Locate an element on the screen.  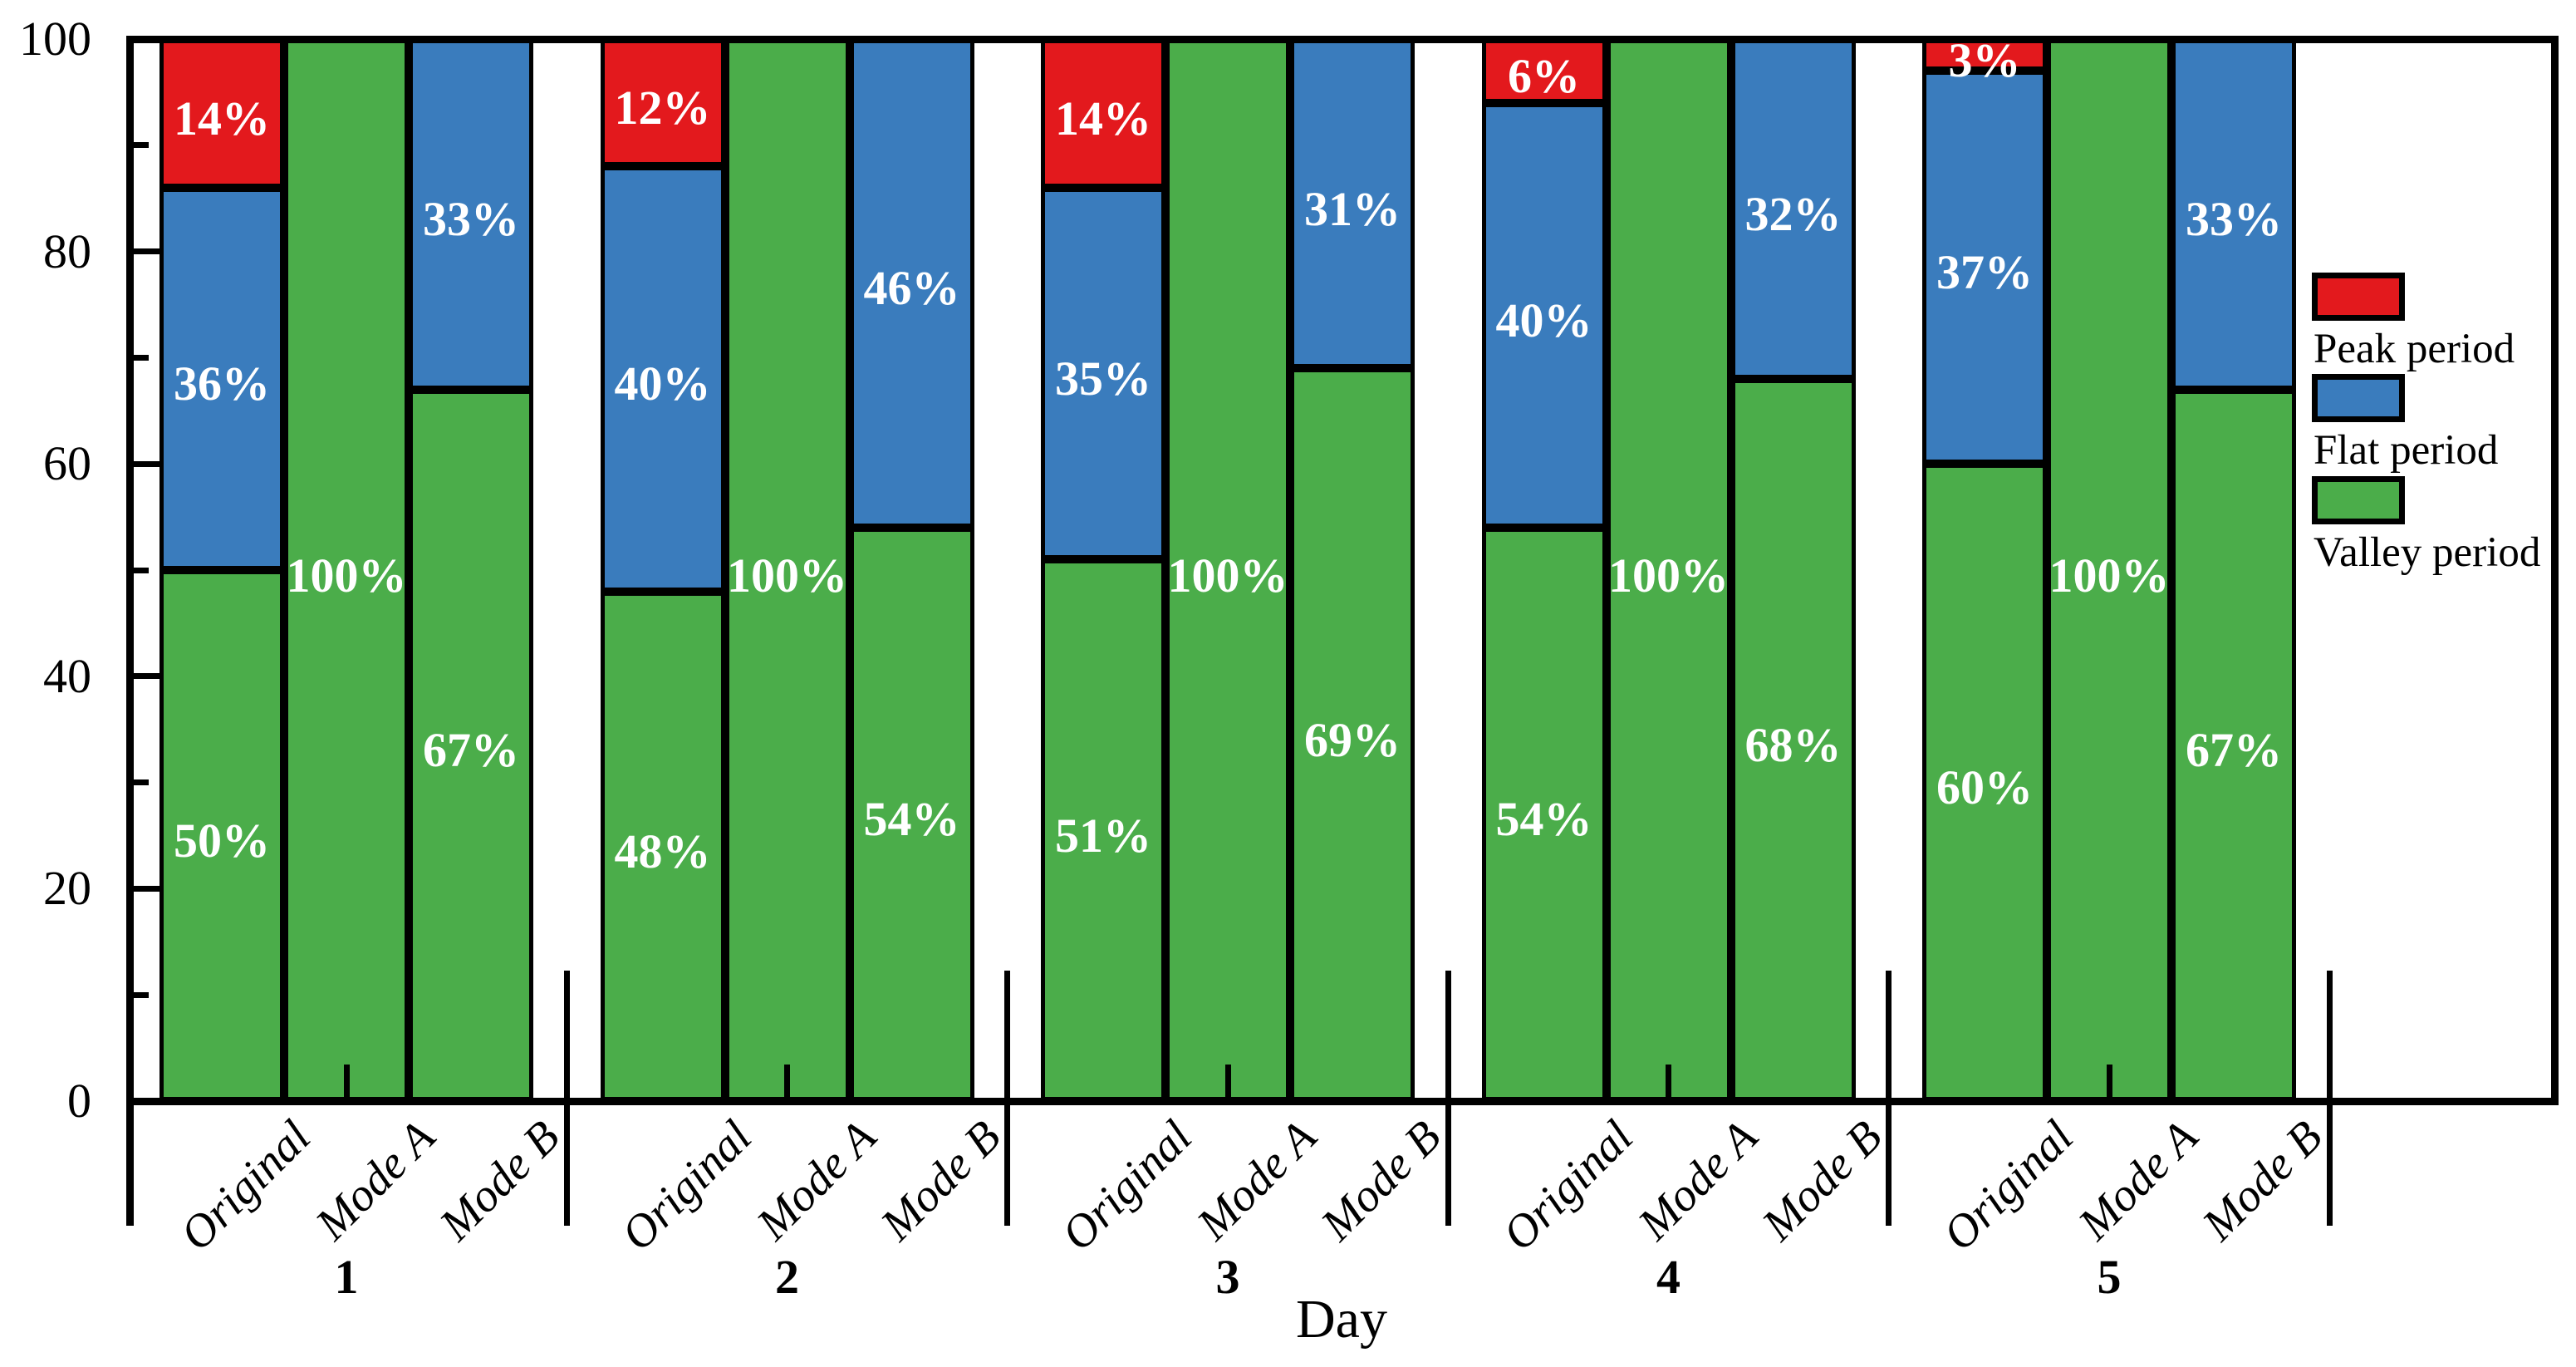
x-axis-spine is located at coordinates (1342, 1101).